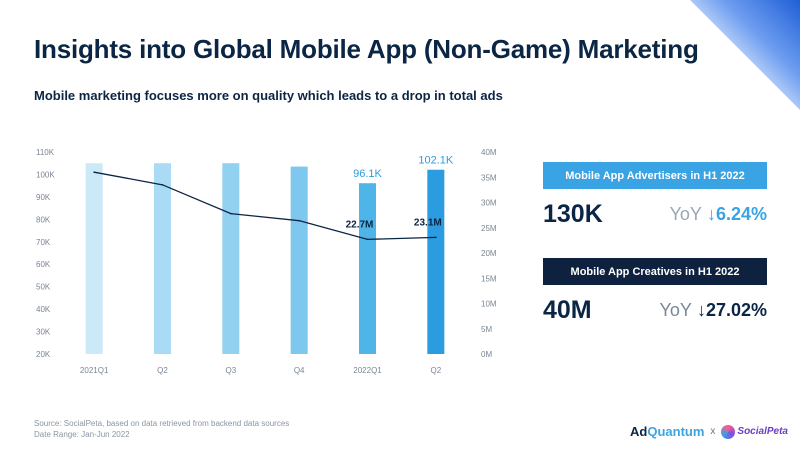  Describe the element at coordinates (728, 431) in the screenshot. I see `socialpeta-mark-icon` at that location.